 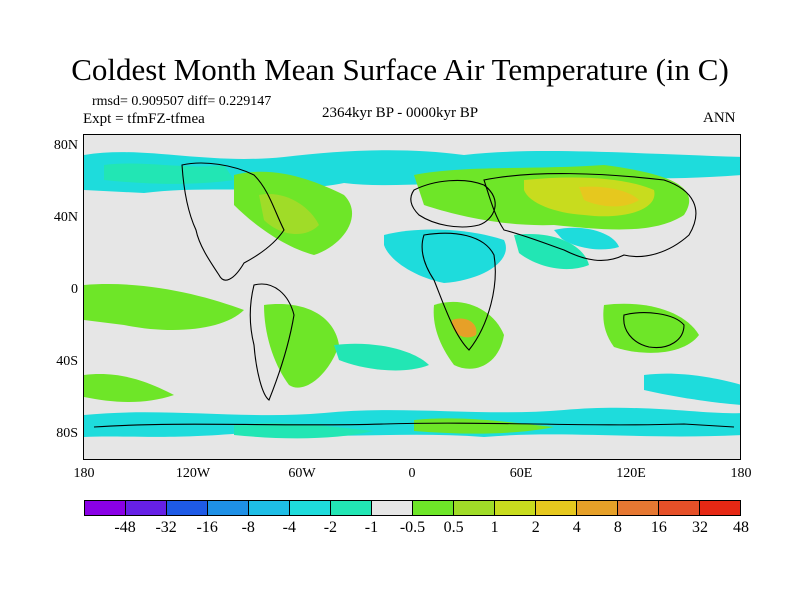 What do you see at coordinates (125, 527) in the screenshot?
I see `legend-label: -48` at bounding box center [125, 527].